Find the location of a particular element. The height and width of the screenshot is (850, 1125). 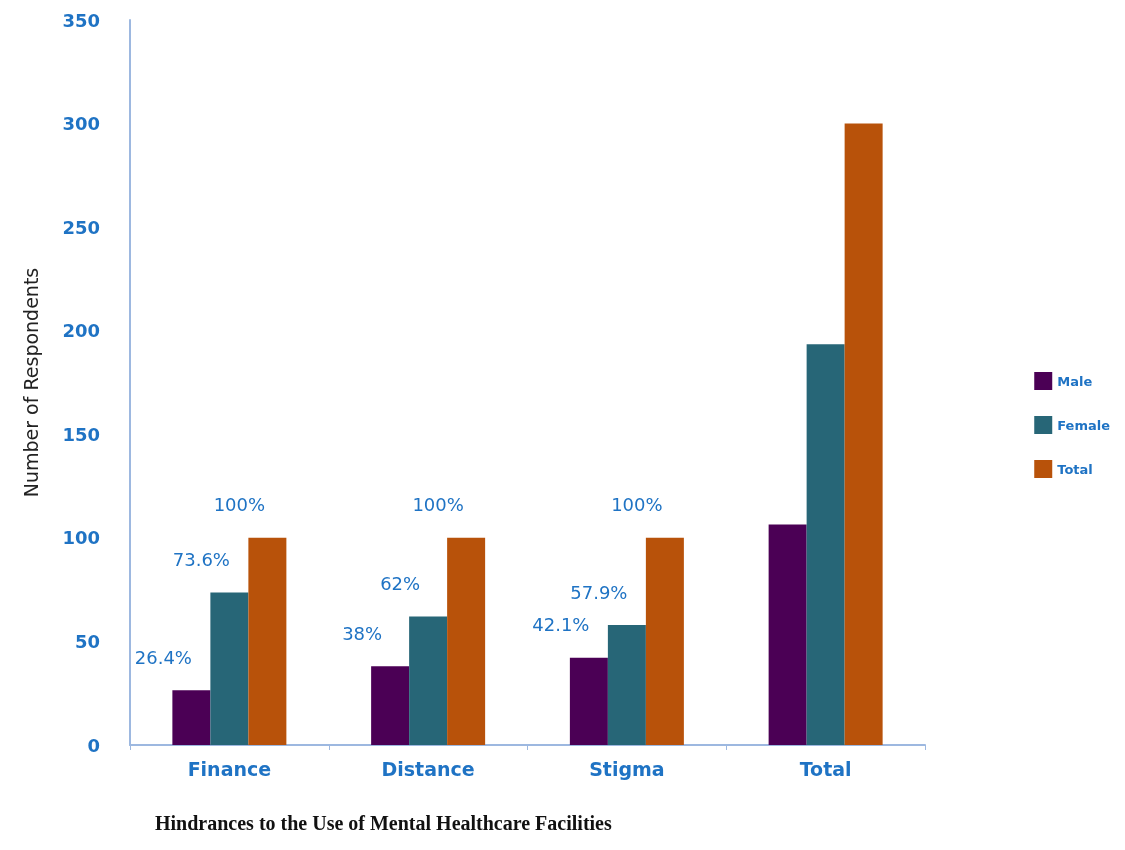

data-label: 62% is located at coordinates (400, 584).